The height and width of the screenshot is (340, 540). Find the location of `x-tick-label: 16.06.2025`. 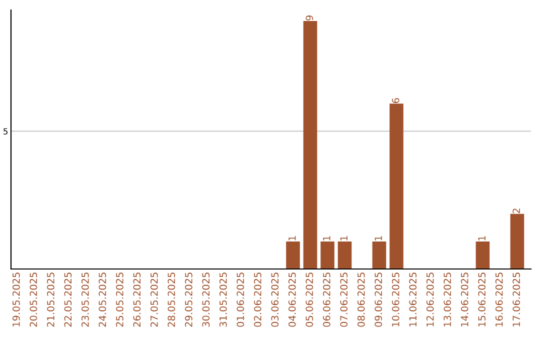

x-tick-label: 16.06.2025 is located at coordinates (499, 299).